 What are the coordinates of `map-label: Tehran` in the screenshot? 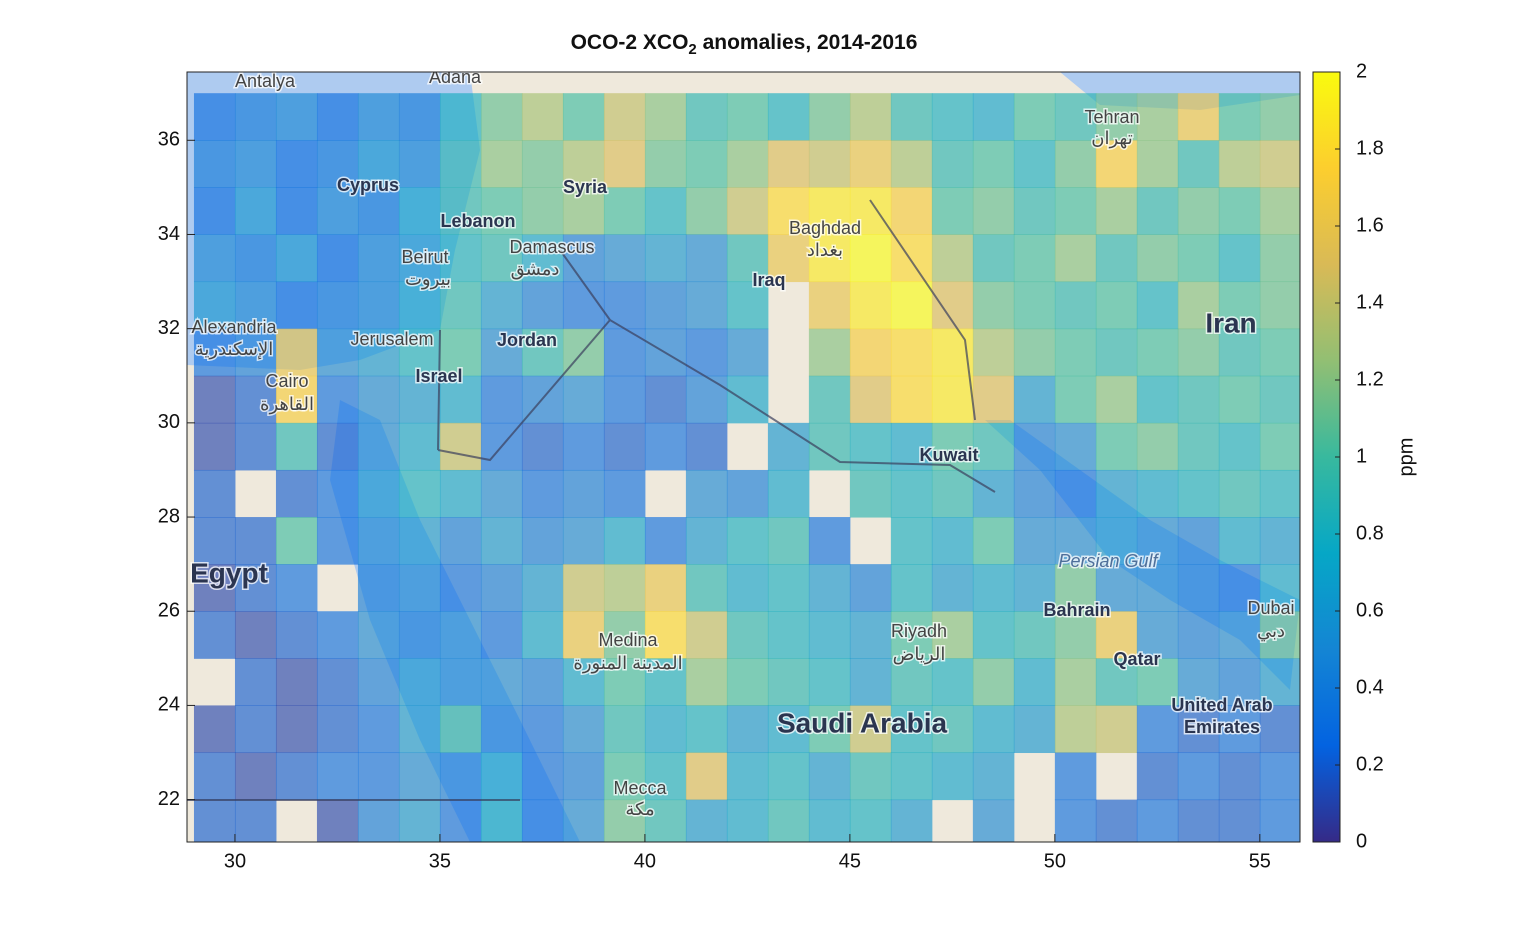 It's located at (1111, 117).